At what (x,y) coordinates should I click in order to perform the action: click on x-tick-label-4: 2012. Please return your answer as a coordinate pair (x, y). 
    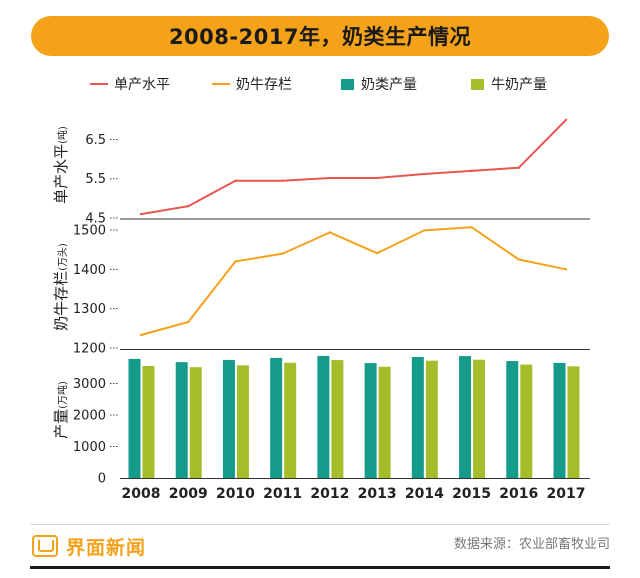
    Looking at the image, I should click on (329, 494).